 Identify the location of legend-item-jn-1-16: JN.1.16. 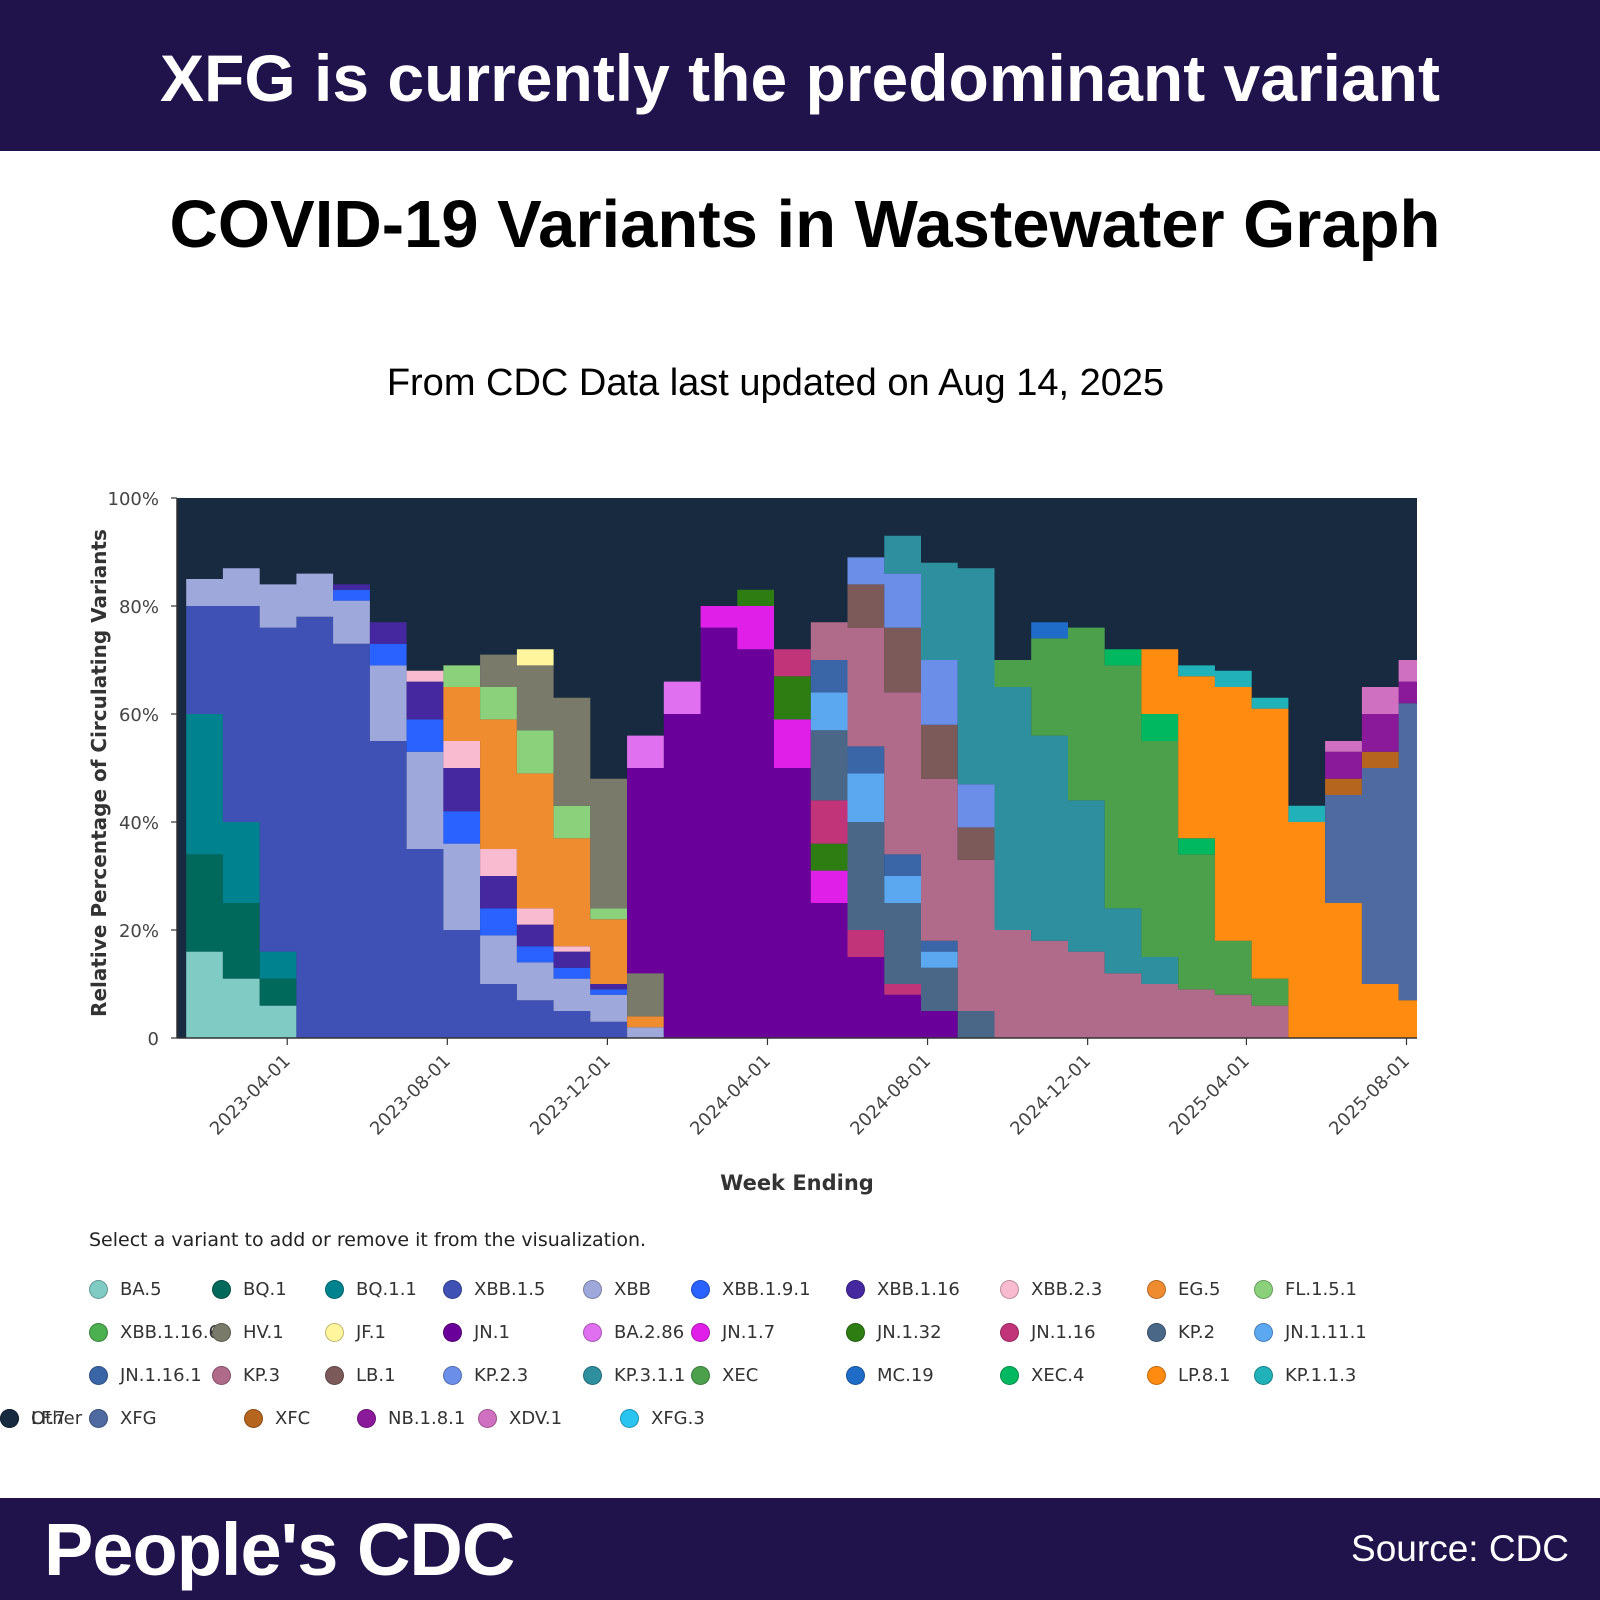
(1048, 1332).